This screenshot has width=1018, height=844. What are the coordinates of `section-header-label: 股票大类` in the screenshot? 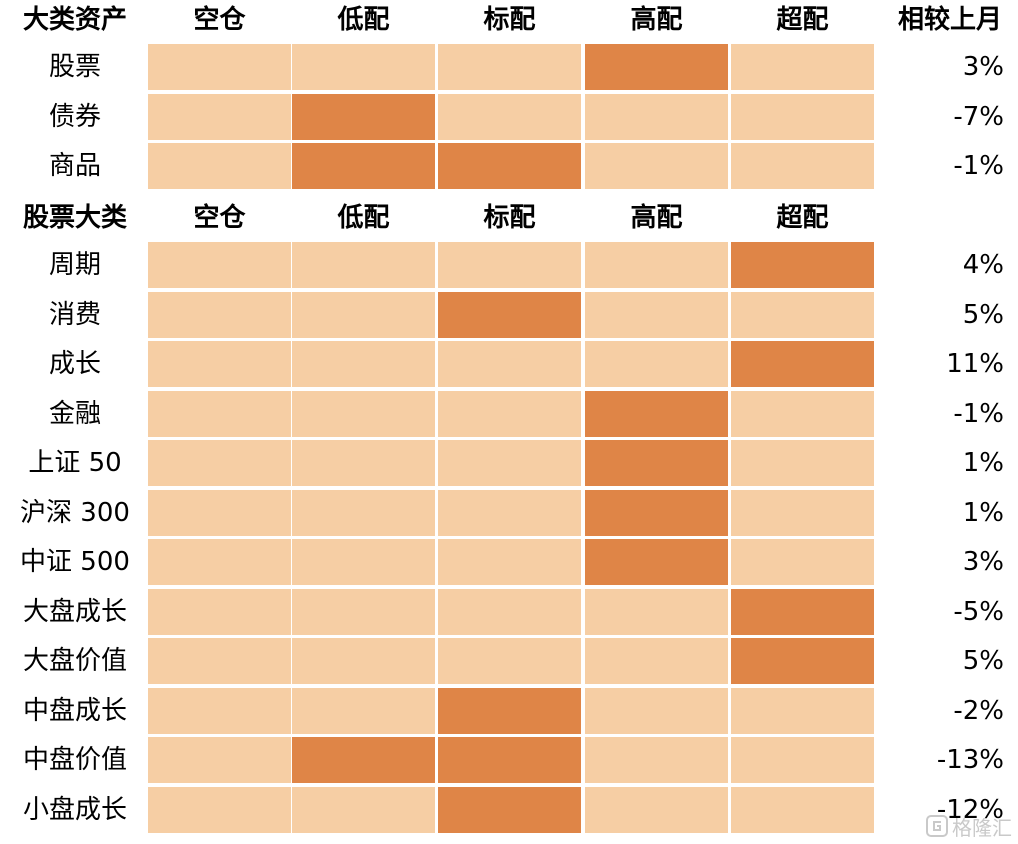 It's located at (74, 218).